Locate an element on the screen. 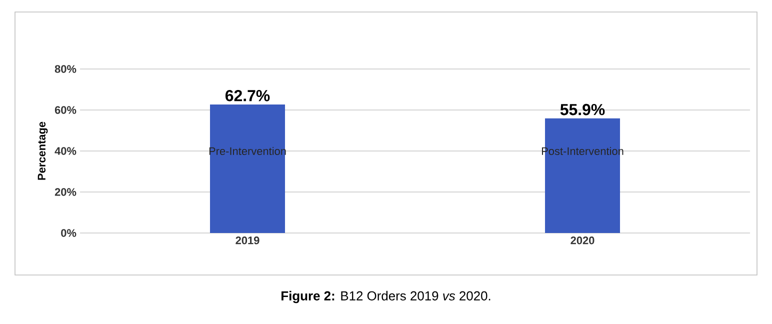  data-label: 62.7% is located at coordinates (247, 96).